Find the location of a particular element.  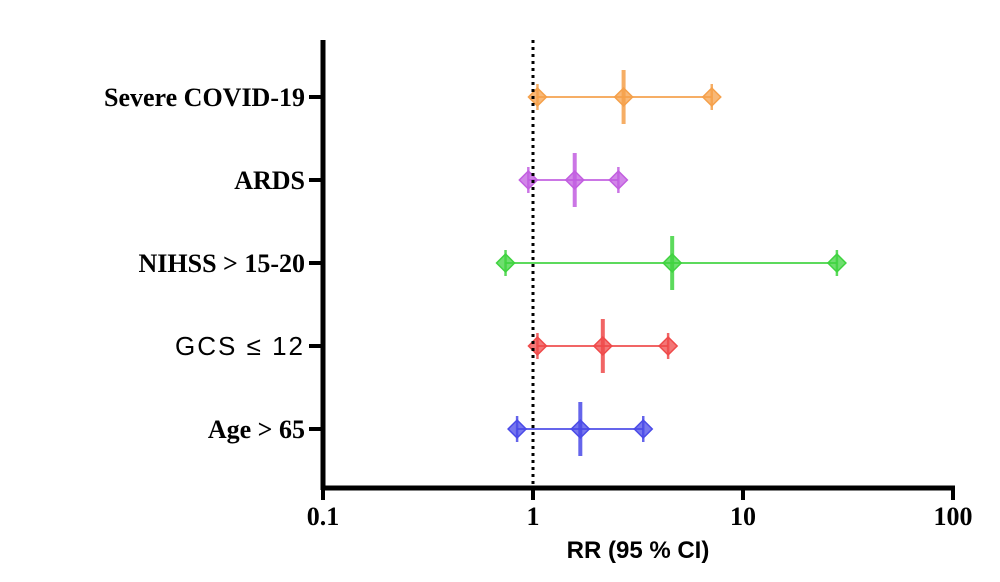

row-label: Severe COVID-19 is located at coordinates (204, 97).